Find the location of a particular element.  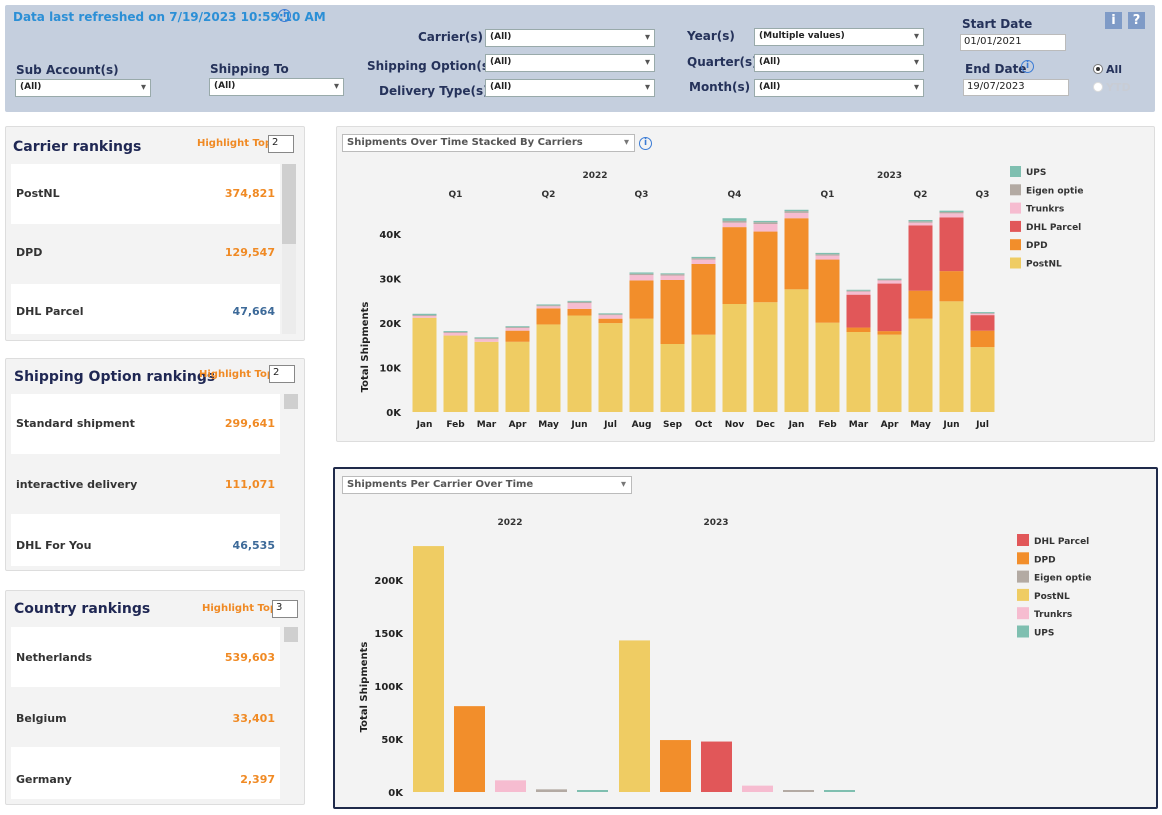

shipping-highlight-input: 2 is located at coordinates (282, 374).